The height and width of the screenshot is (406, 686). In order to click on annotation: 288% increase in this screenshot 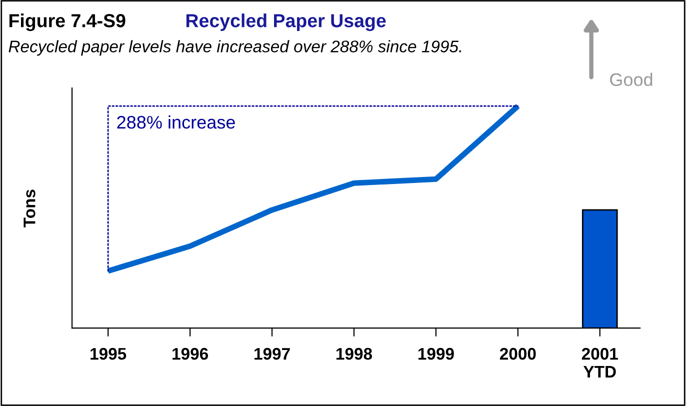, I will do `click(176, 122)`.